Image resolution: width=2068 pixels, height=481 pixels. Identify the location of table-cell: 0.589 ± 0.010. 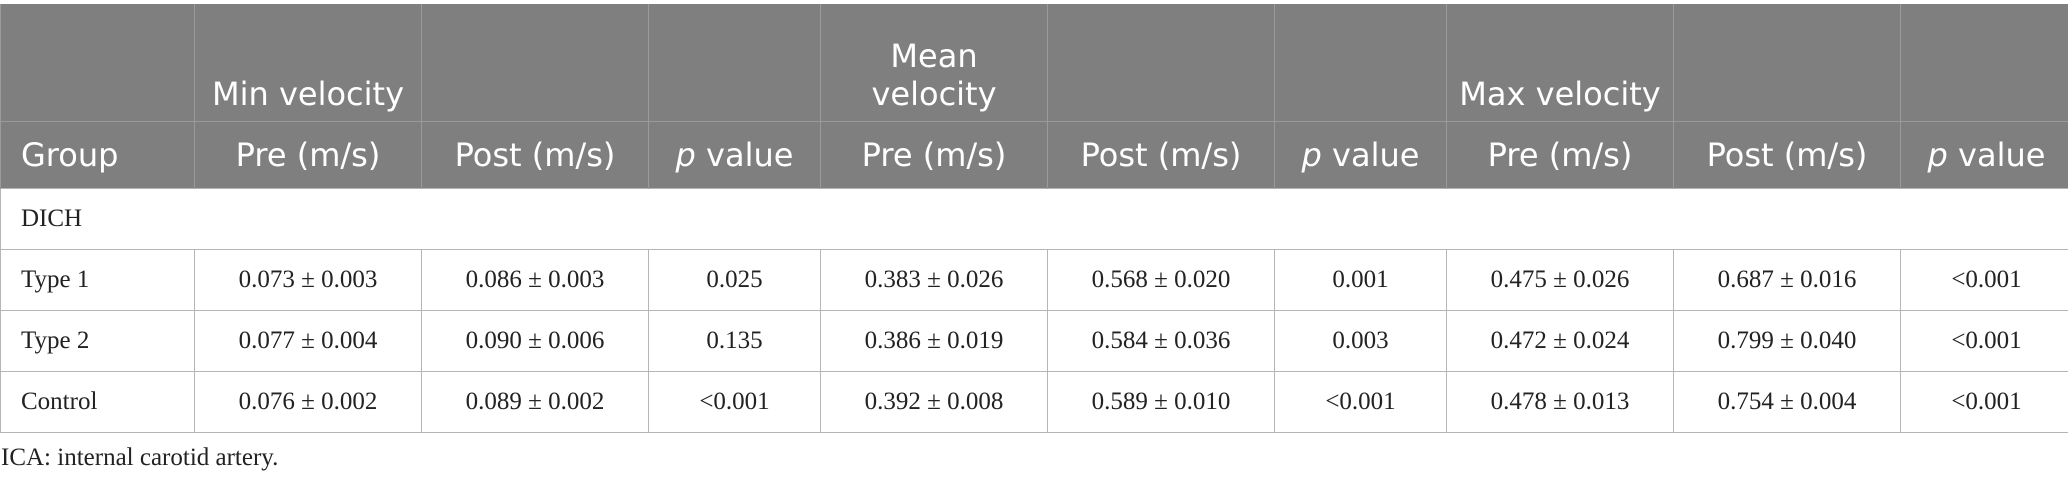
(1161, 402).